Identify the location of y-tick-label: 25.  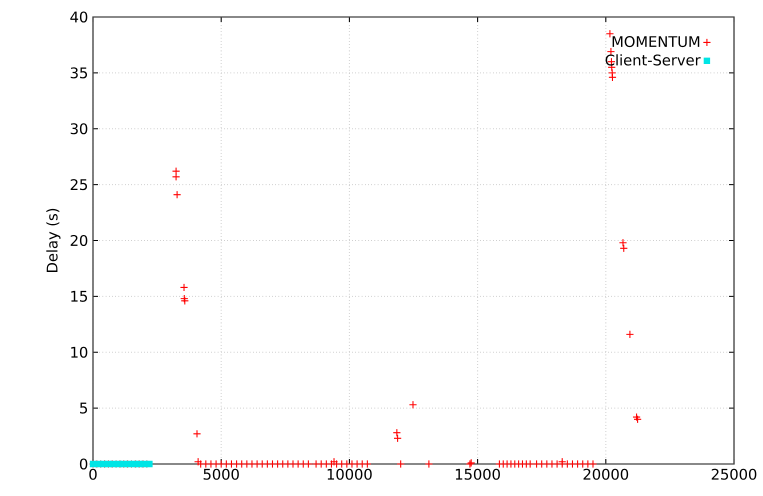
(79, 184).